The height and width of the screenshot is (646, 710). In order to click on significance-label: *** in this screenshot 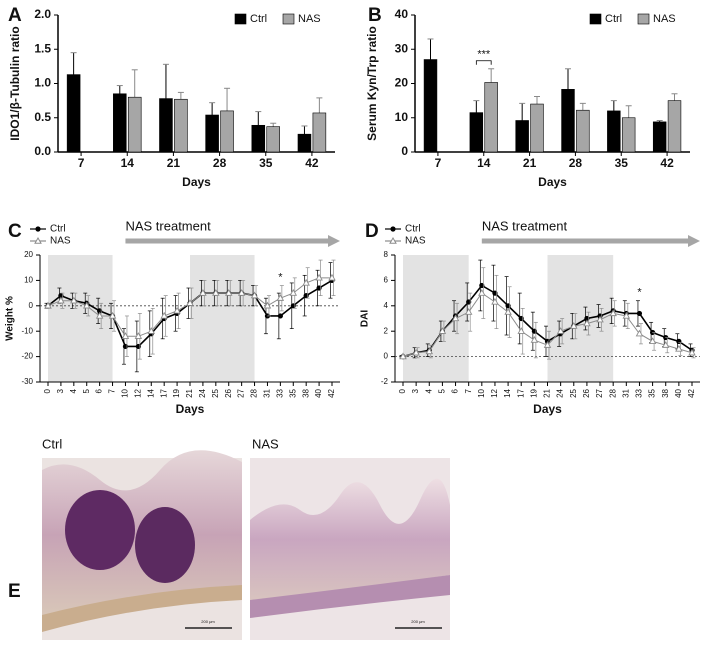, I will do `click(484, 55)`.